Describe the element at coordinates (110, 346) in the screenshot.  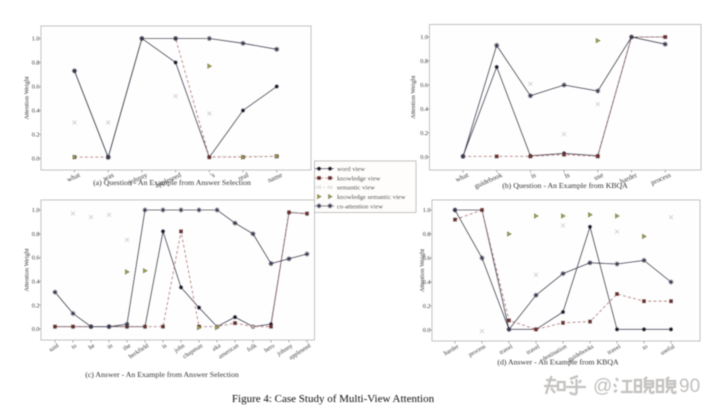
I see `svg-text: in` at that location.